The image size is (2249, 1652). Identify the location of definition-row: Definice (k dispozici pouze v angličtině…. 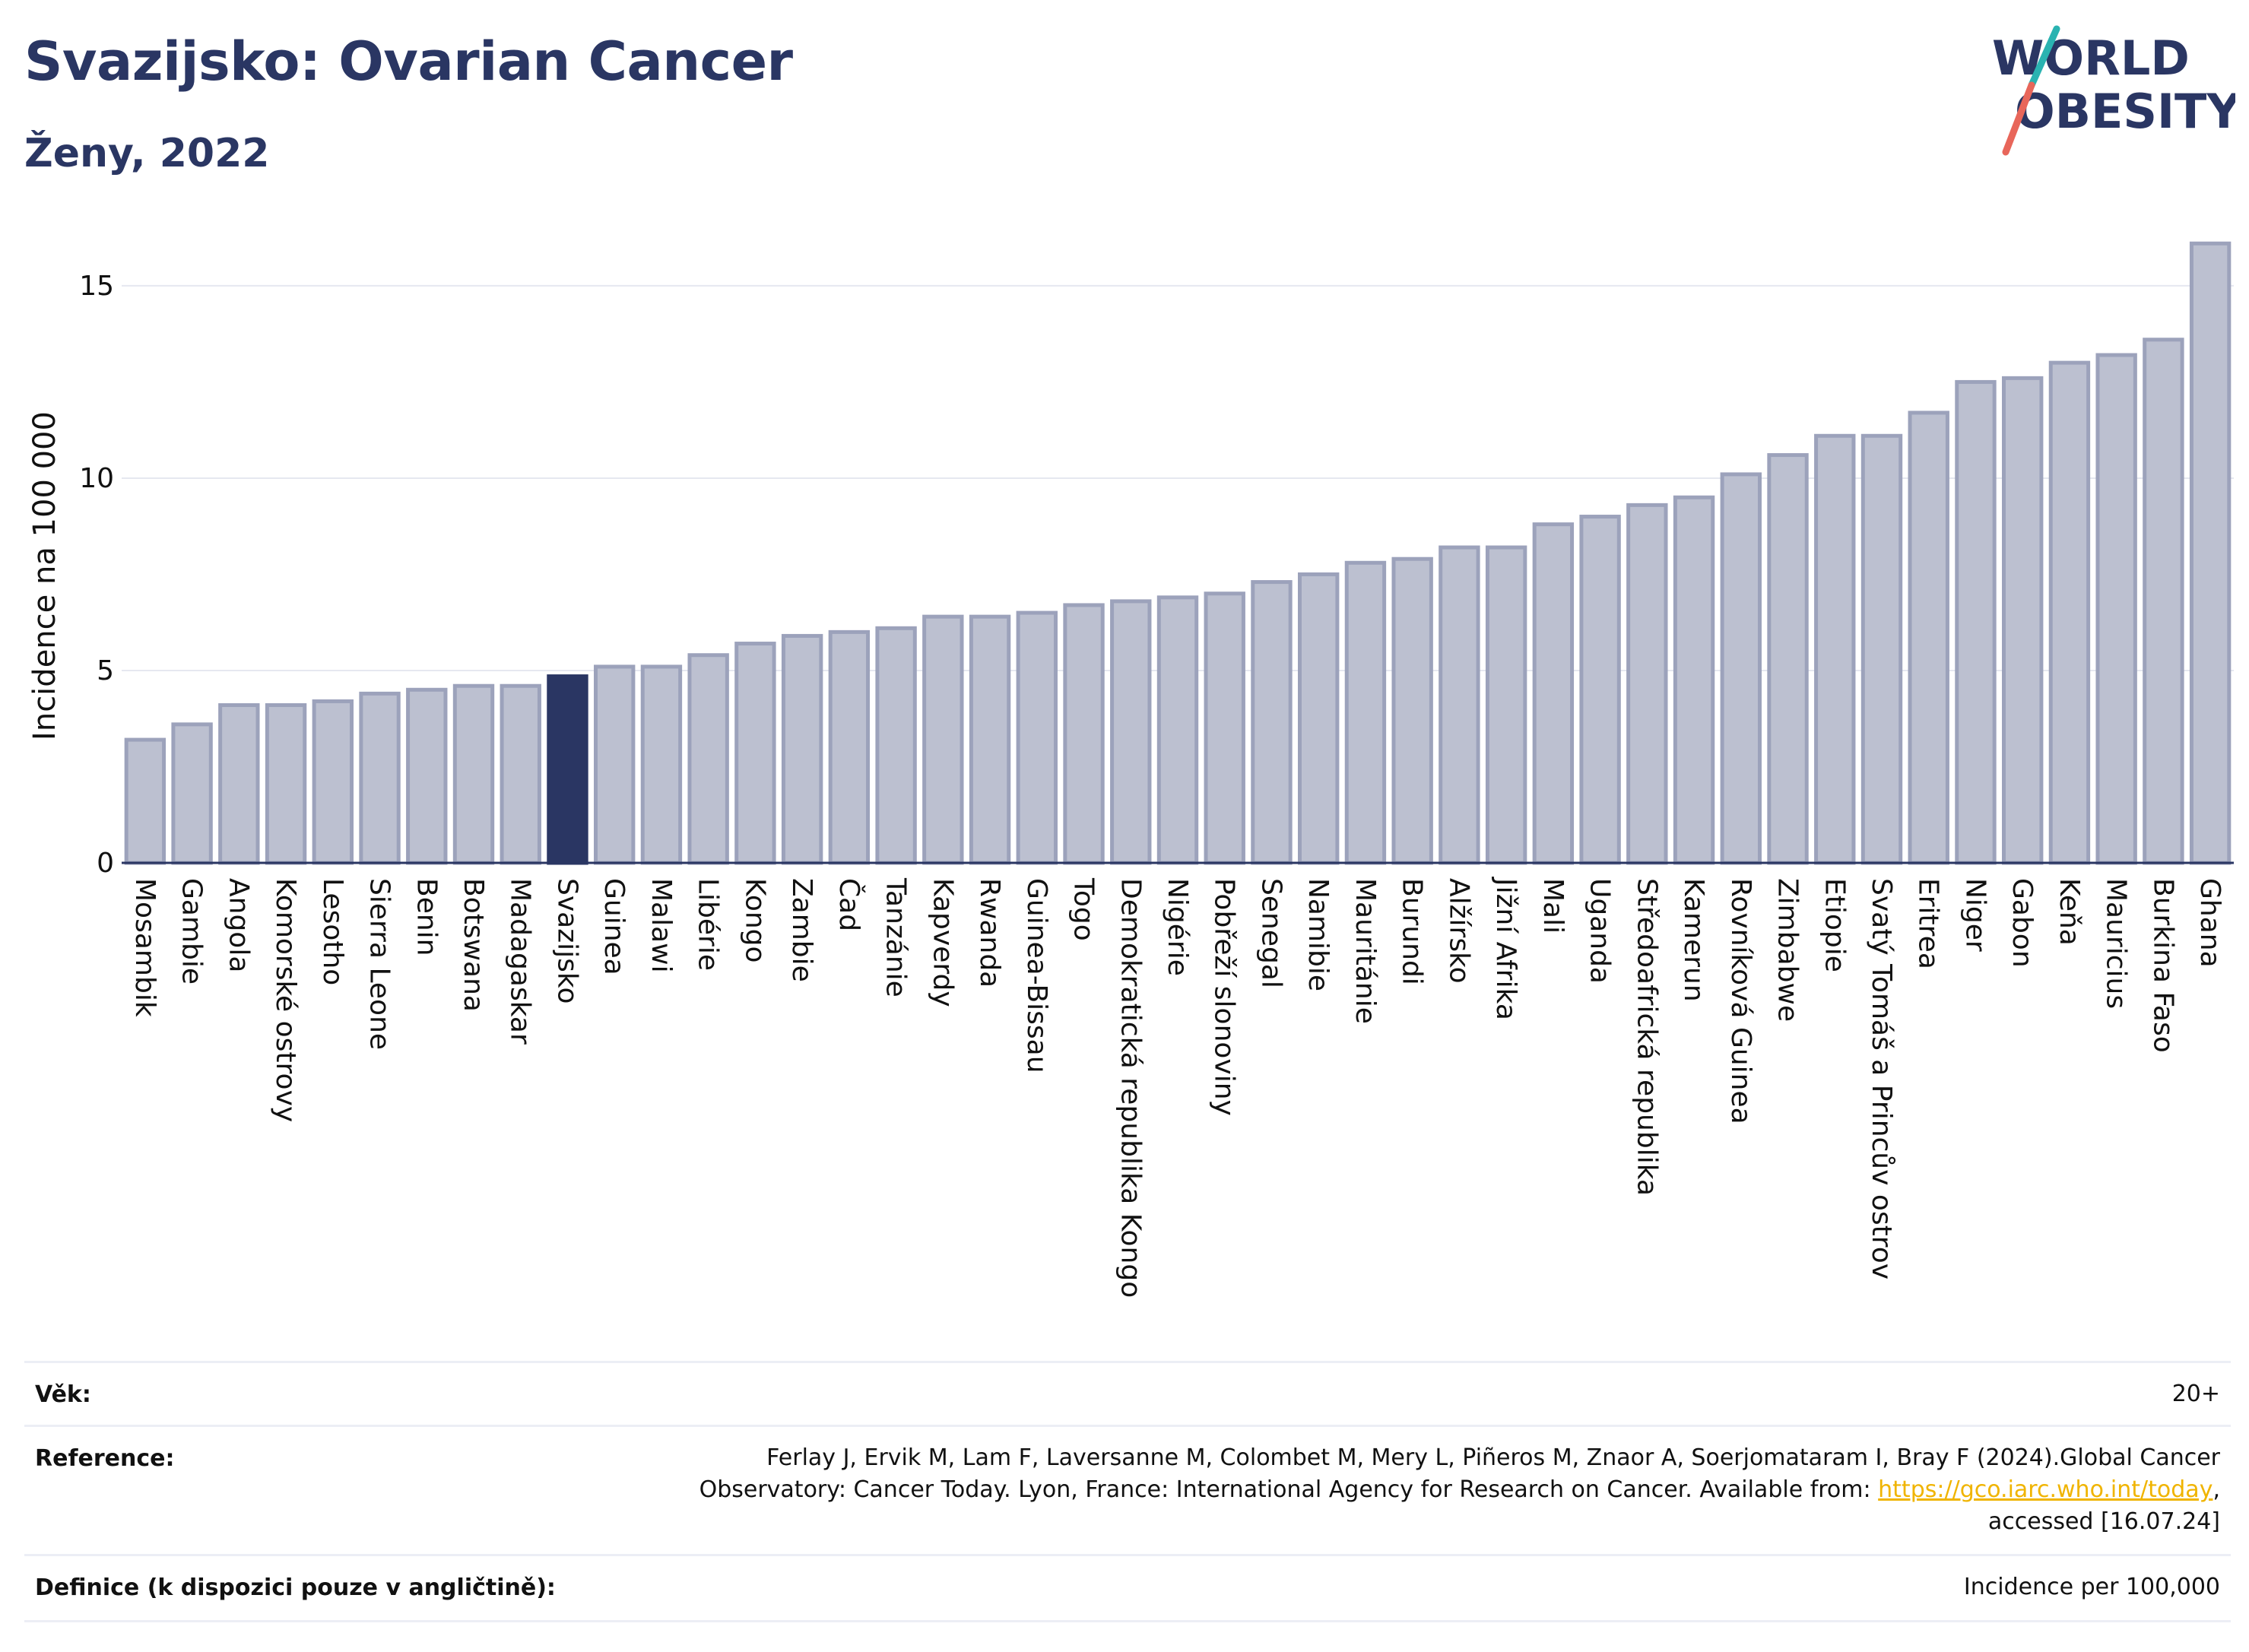
(1127, 1588).